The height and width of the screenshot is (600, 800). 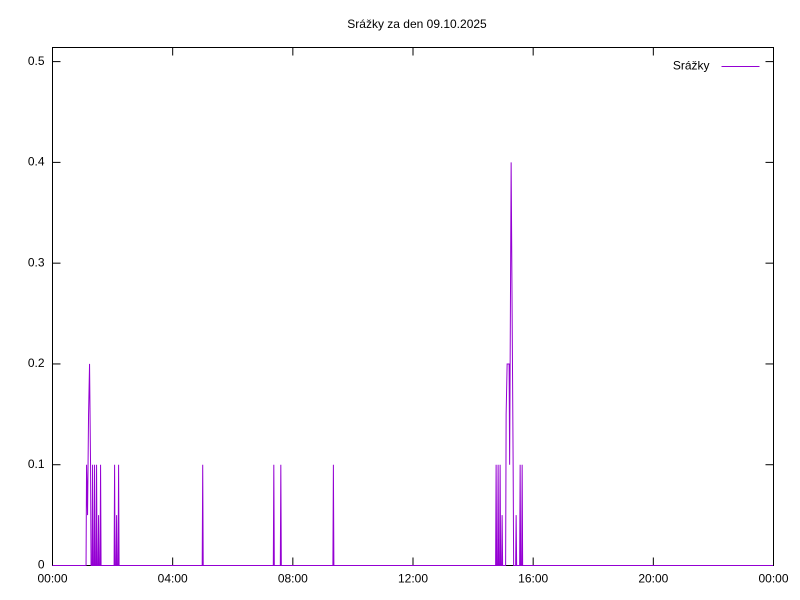 I want to click on y-tick-label: 0.1, so click(x=36, y=464).